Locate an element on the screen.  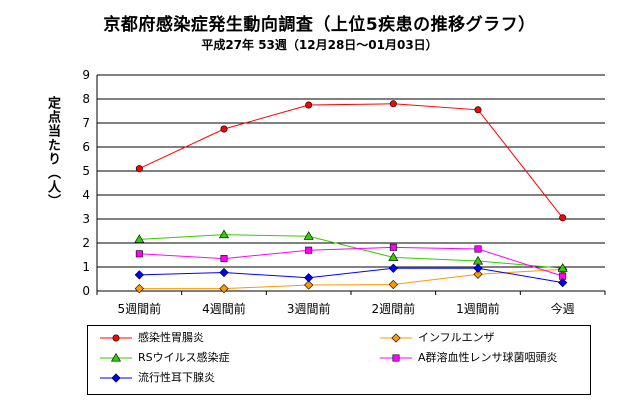
x-tick-label-4: 1週間前 is located at coordinates (478, 308).